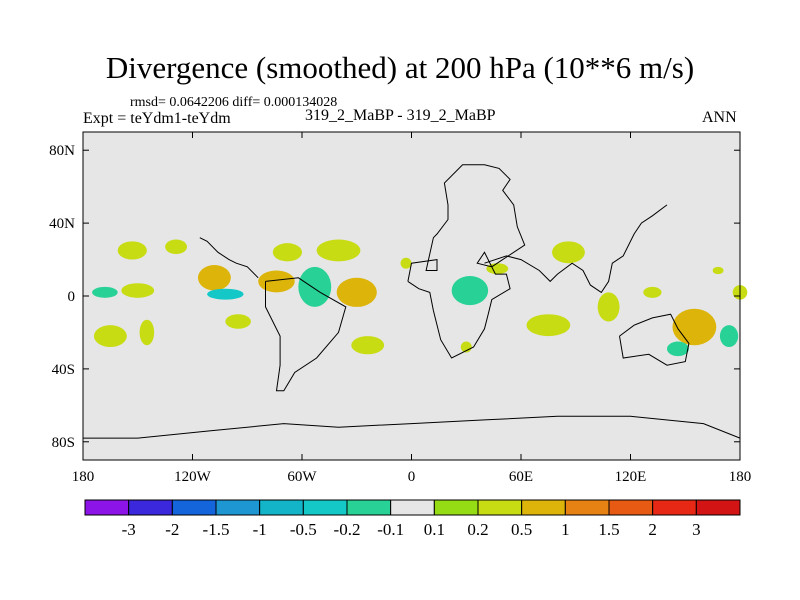 This screenshot has height=600, width=800. I want to click on rmsd-diff-stats: rmsd= 0.0642206 diff= 0.000134028, so click(234, 102).